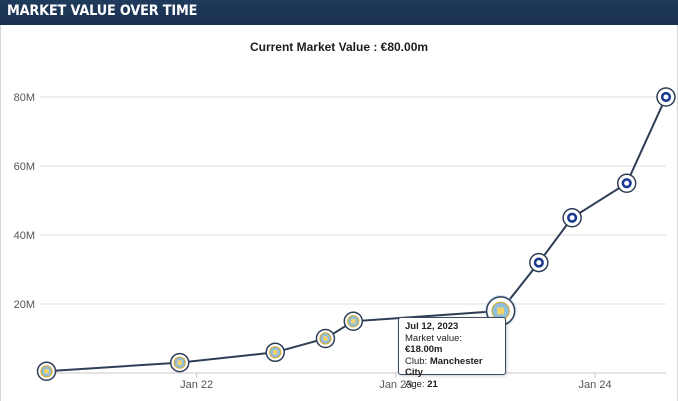  I want to click on x-tick-label: Jan 24, so click(595, 385).